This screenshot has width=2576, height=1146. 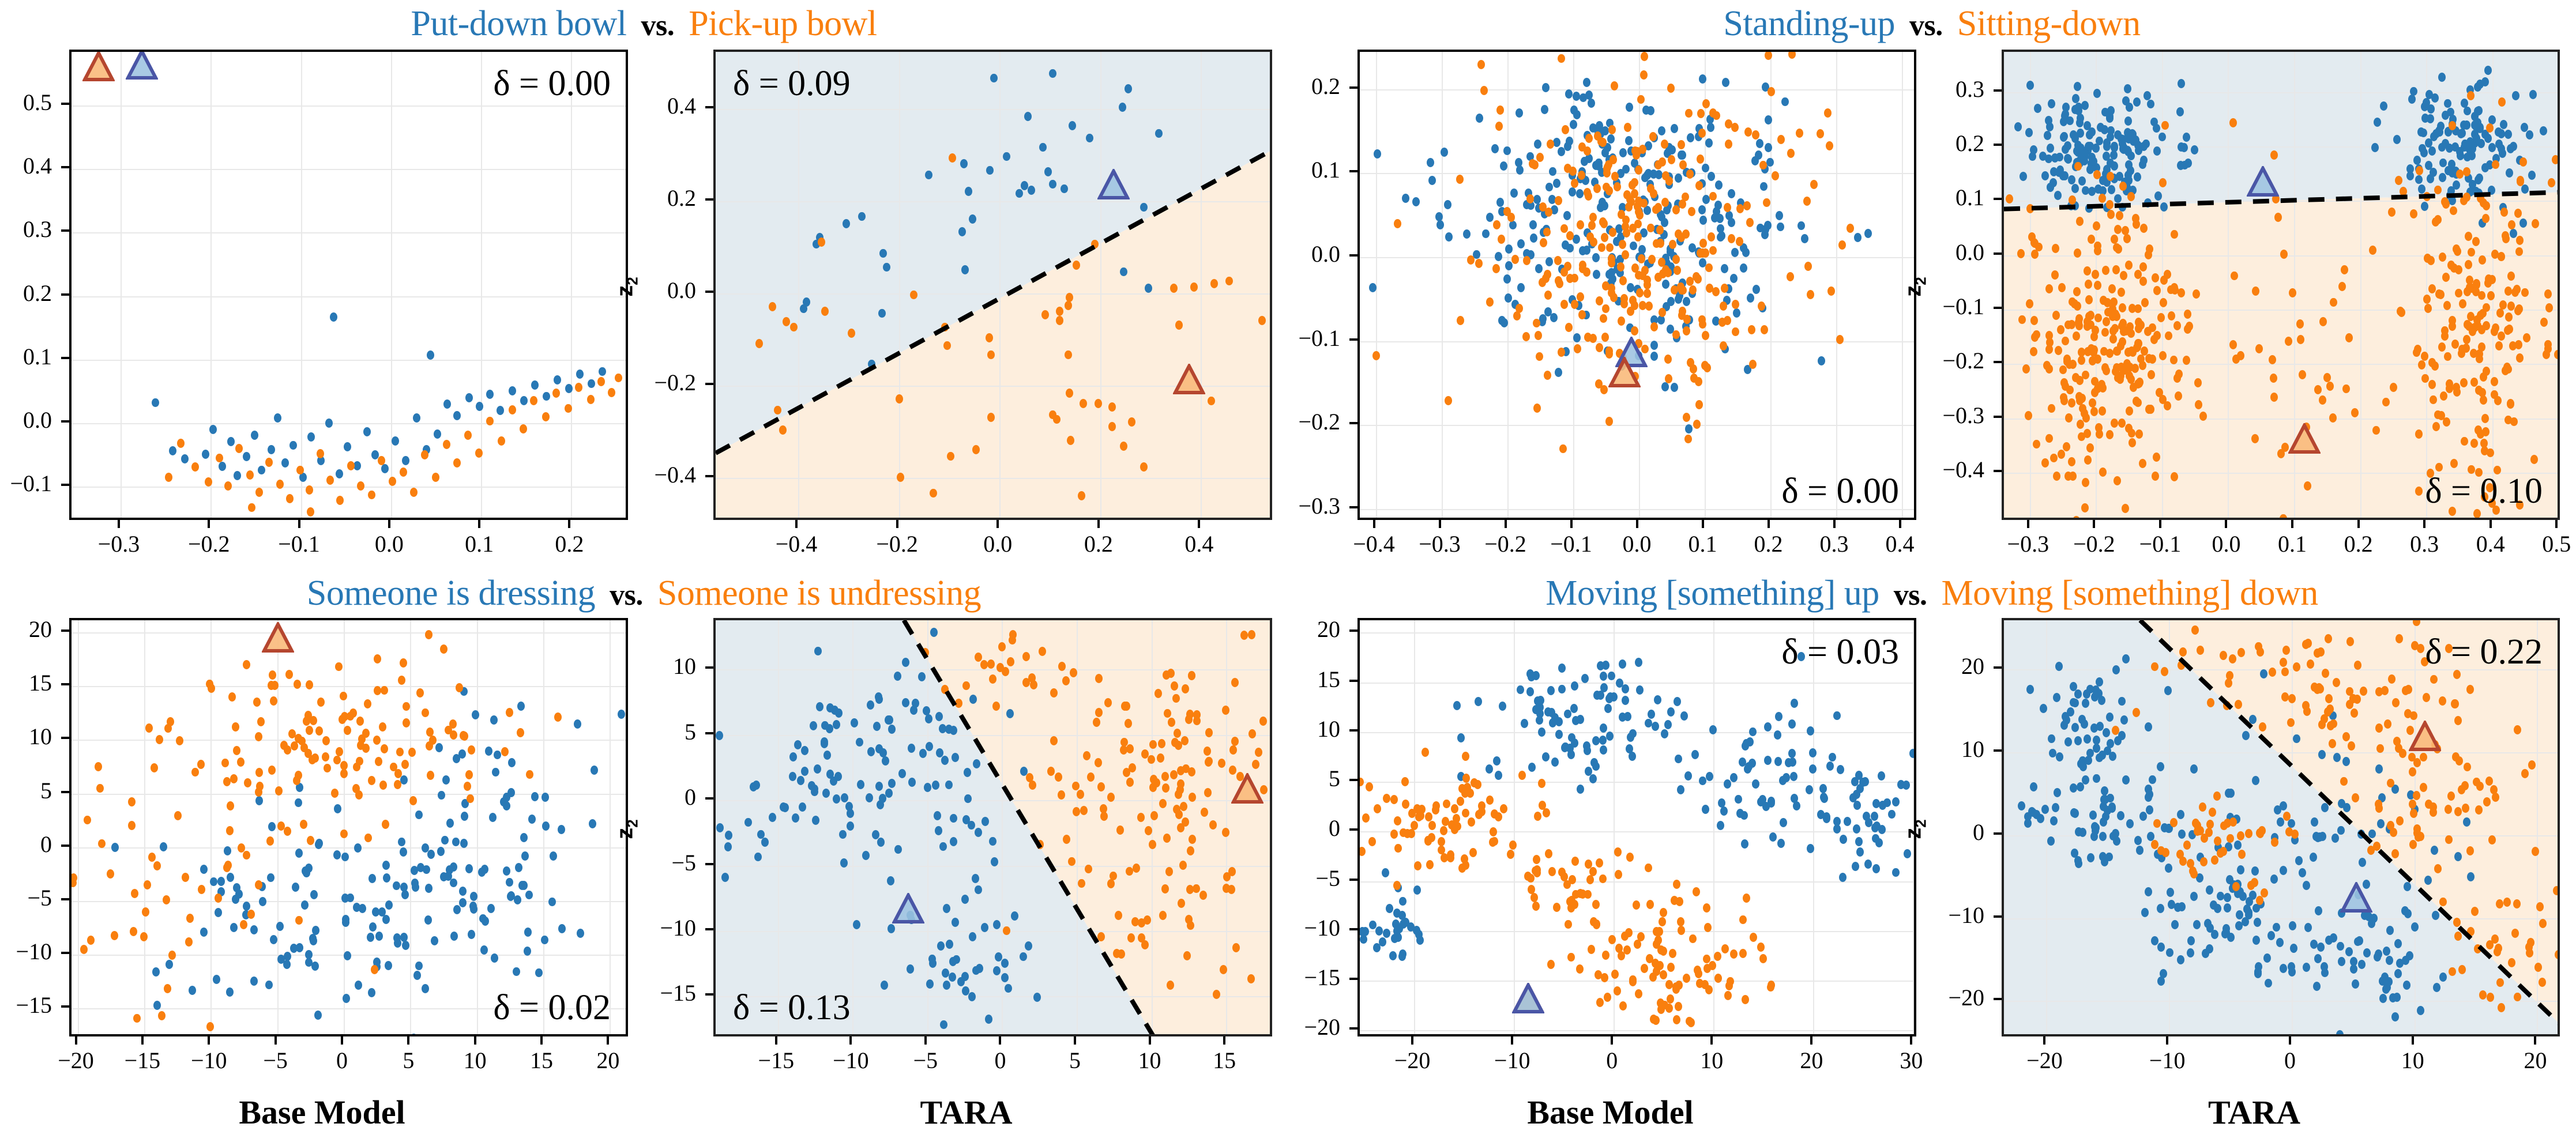 What do you see at coordinates (277, 637) in the screenshot?
I see `orange-centroid-triangle` at bounding box center [277, 637].